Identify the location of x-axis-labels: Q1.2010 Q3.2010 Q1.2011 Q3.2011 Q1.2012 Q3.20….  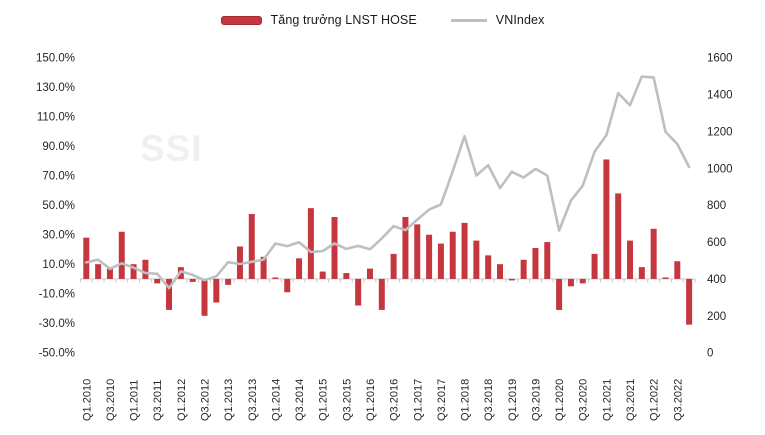
(382, 400).